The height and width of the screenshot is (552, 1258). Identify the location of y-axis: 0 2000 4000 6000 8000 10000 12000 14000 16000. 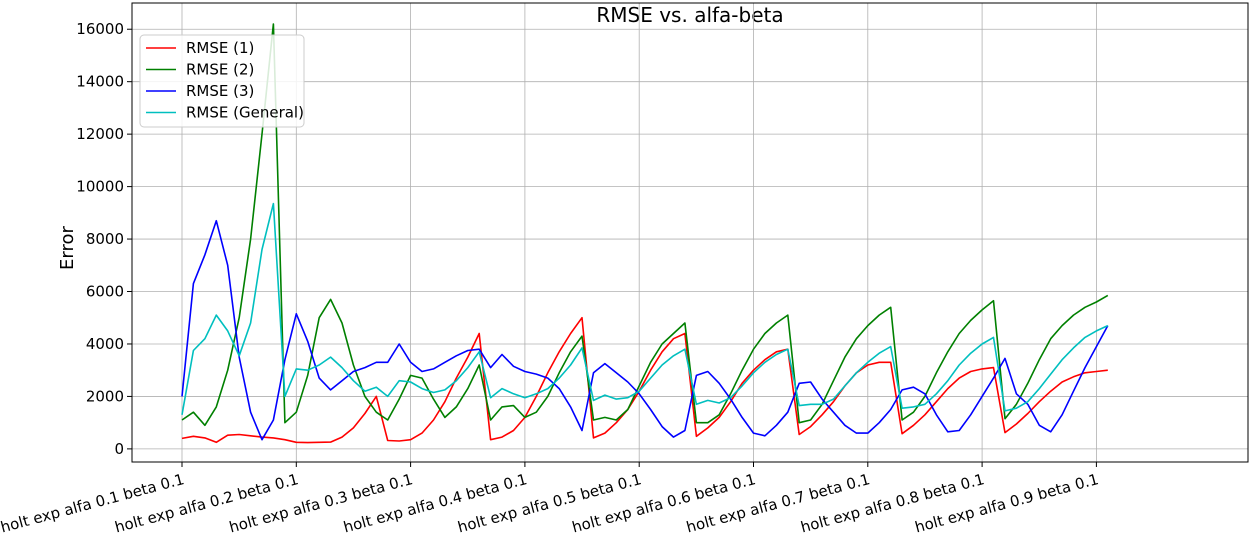
(104, 239).